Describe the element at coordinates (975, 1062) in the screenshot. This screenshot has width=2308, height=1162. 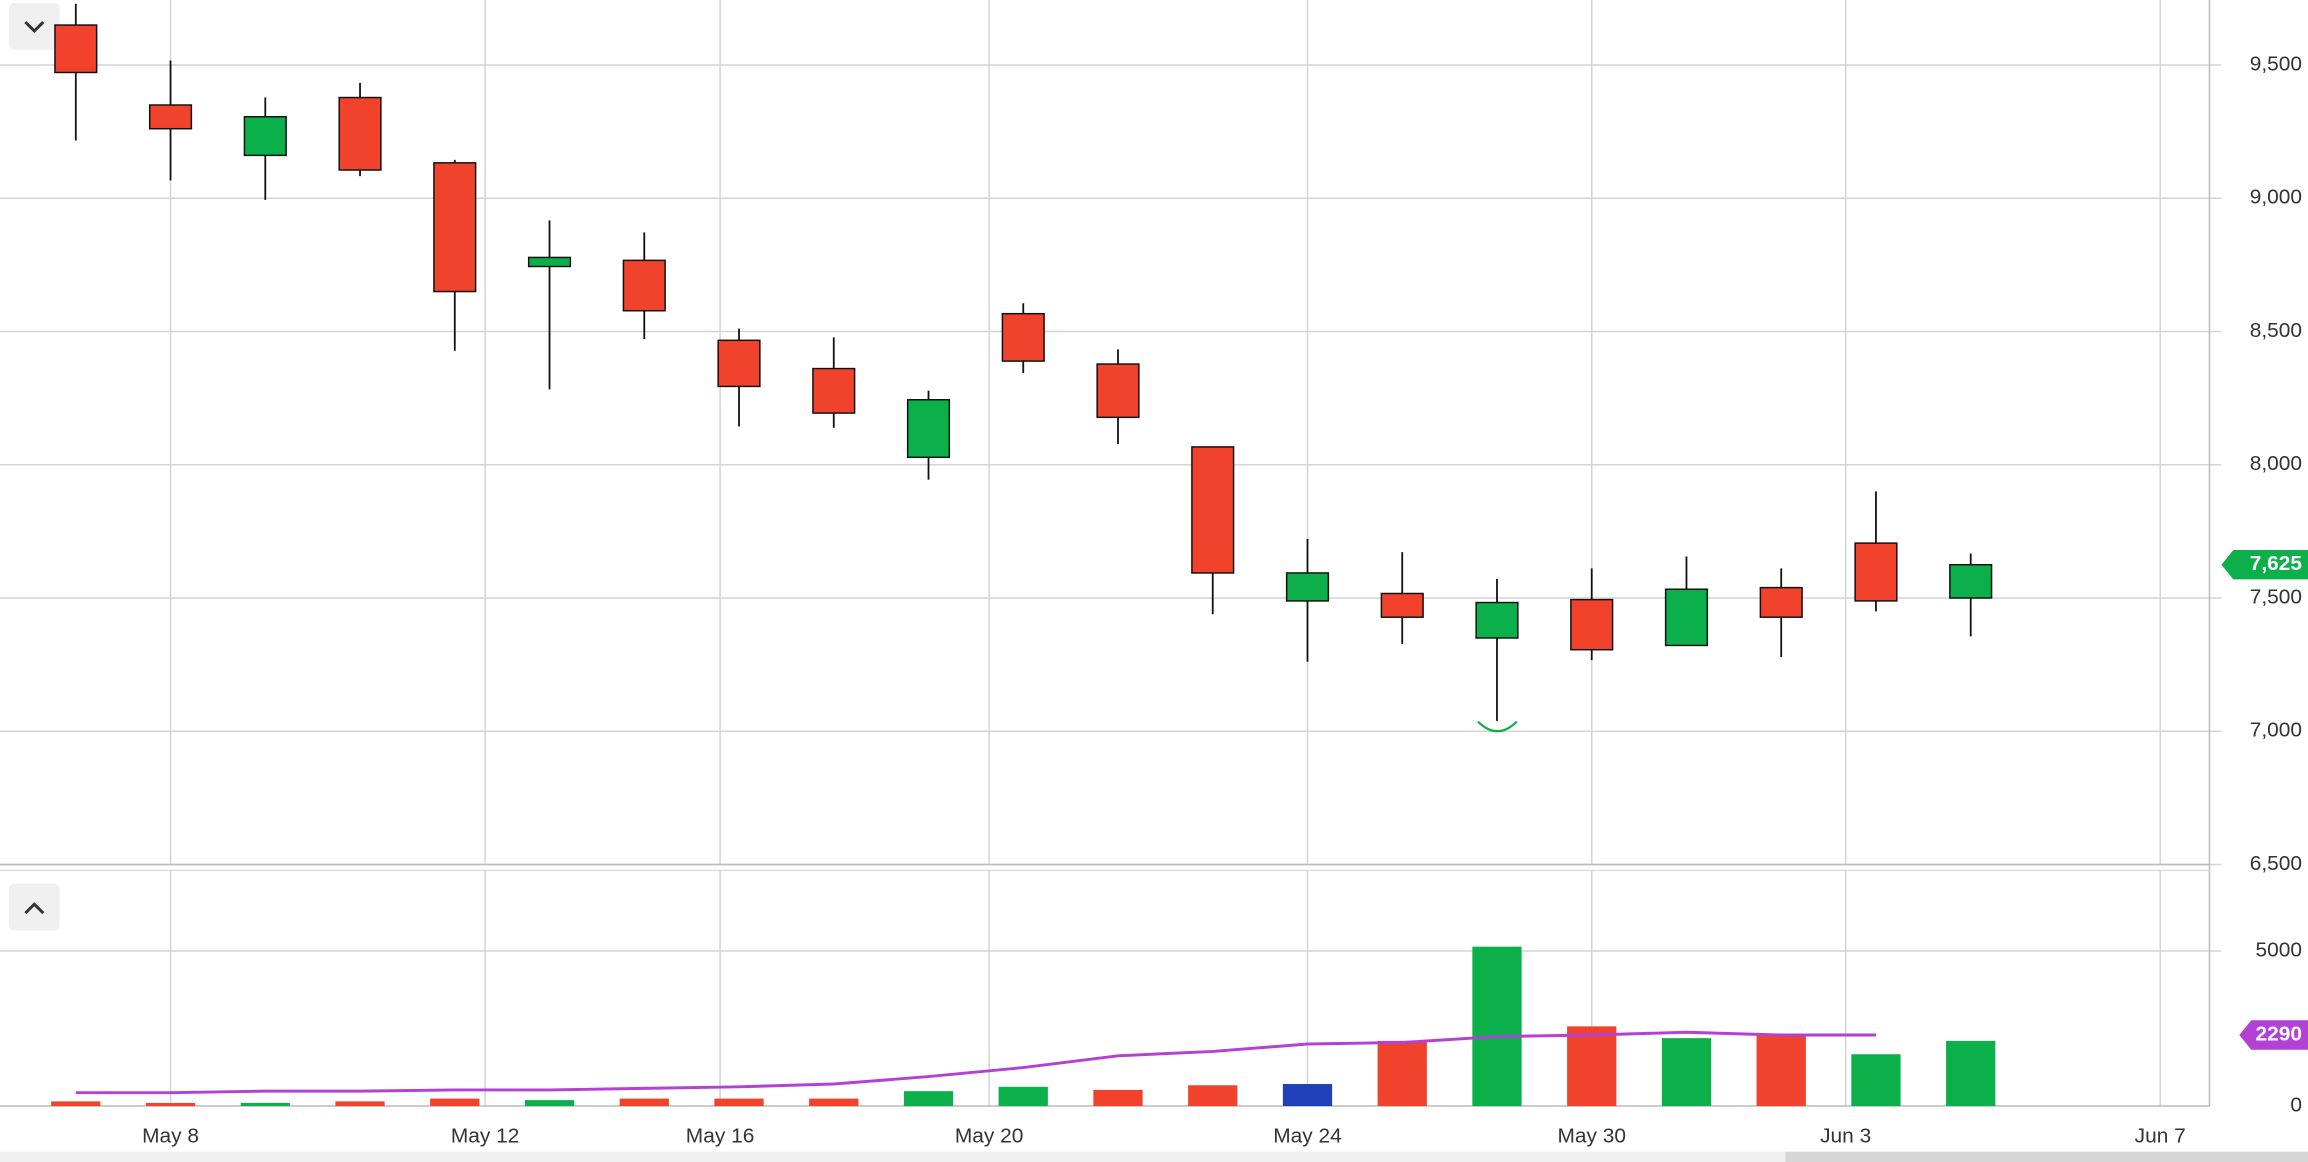
I see `volume-average-line` at that location.